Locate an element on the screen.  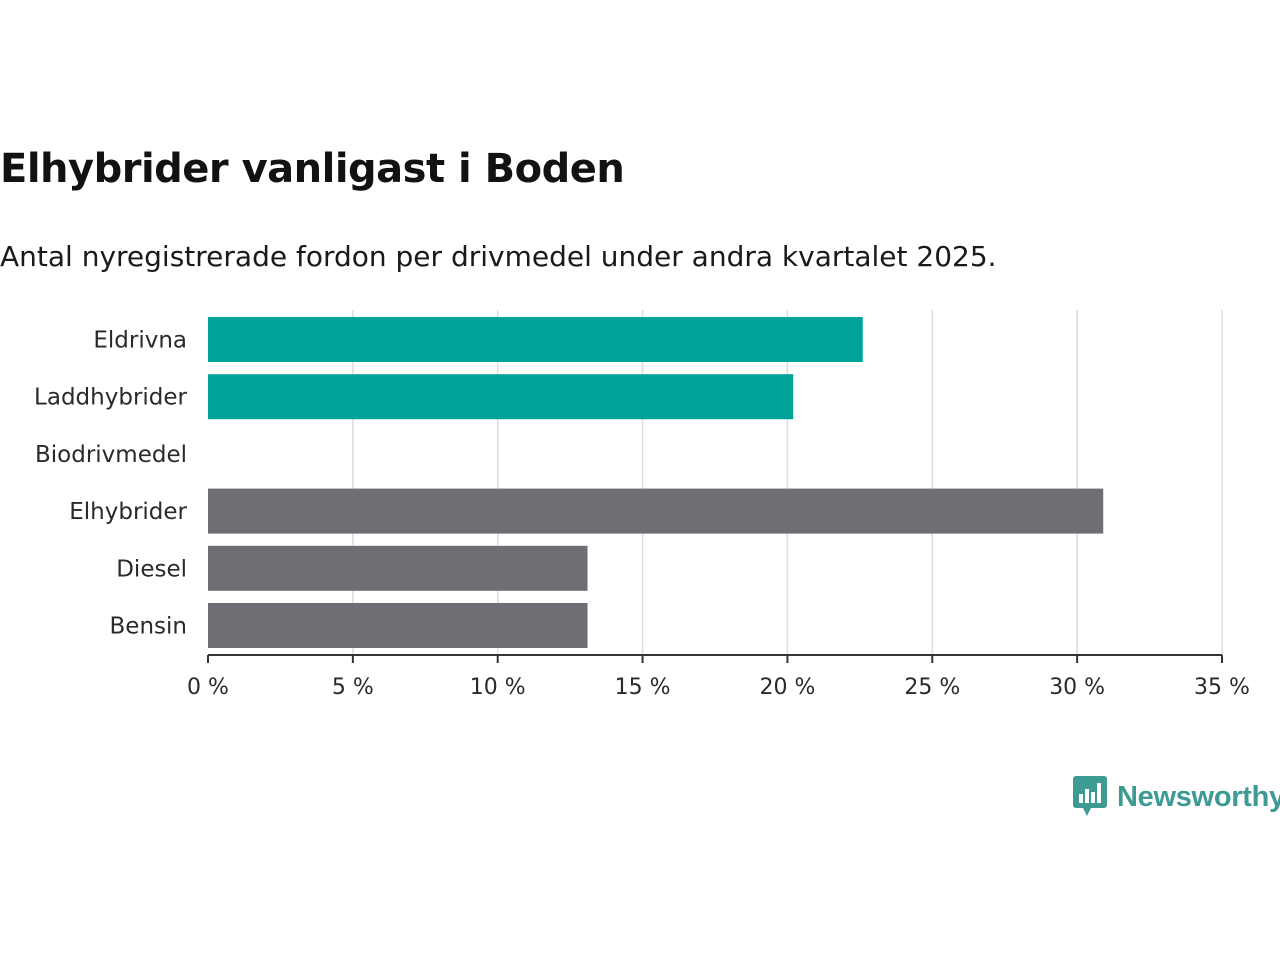
bar-eldrivna is located at coordinates (535, 339).